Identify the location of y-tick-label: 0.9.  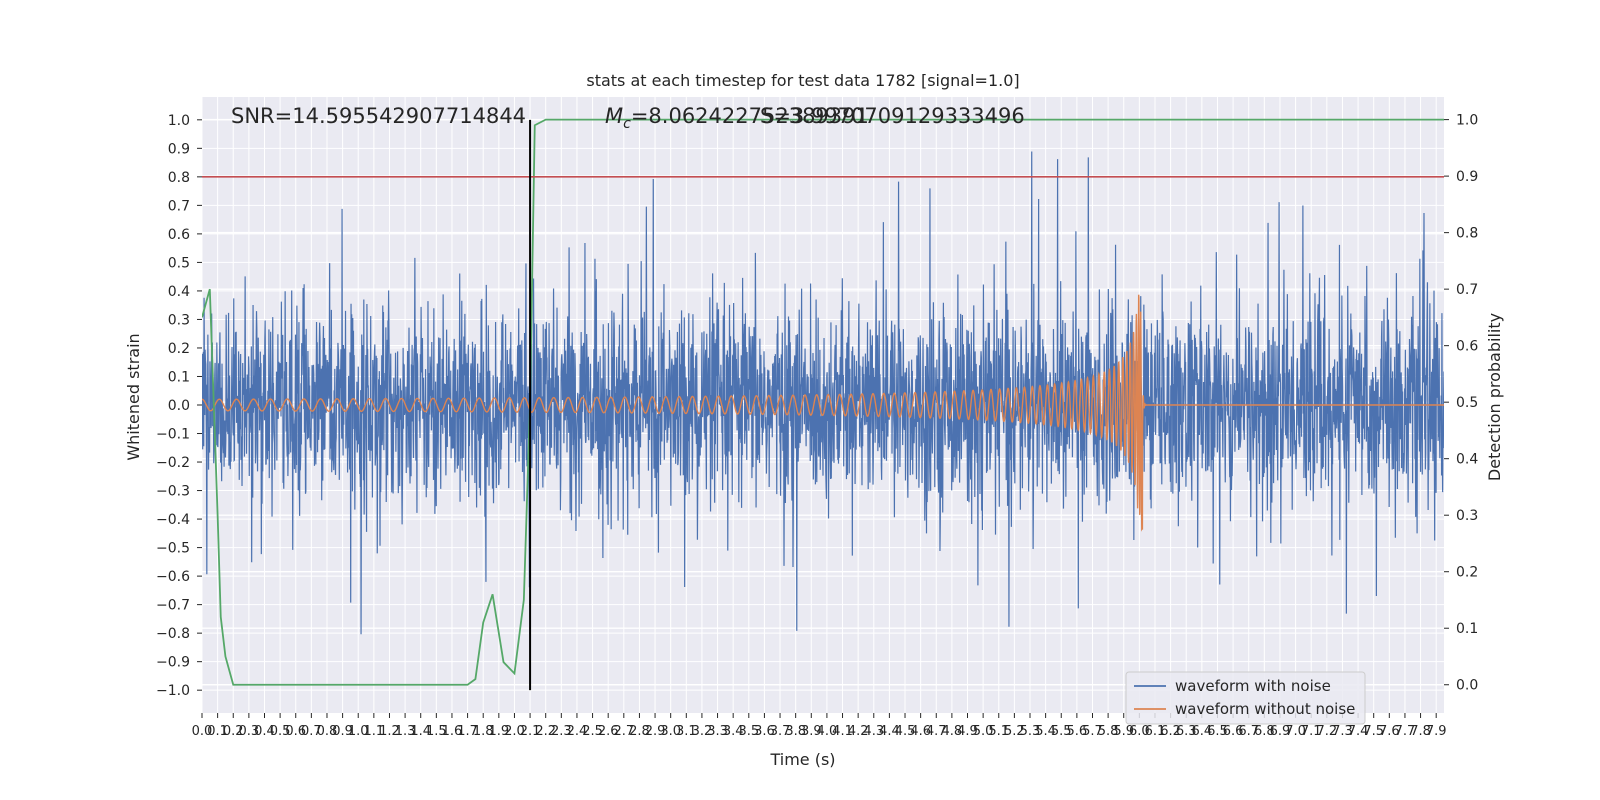
(179, 149).